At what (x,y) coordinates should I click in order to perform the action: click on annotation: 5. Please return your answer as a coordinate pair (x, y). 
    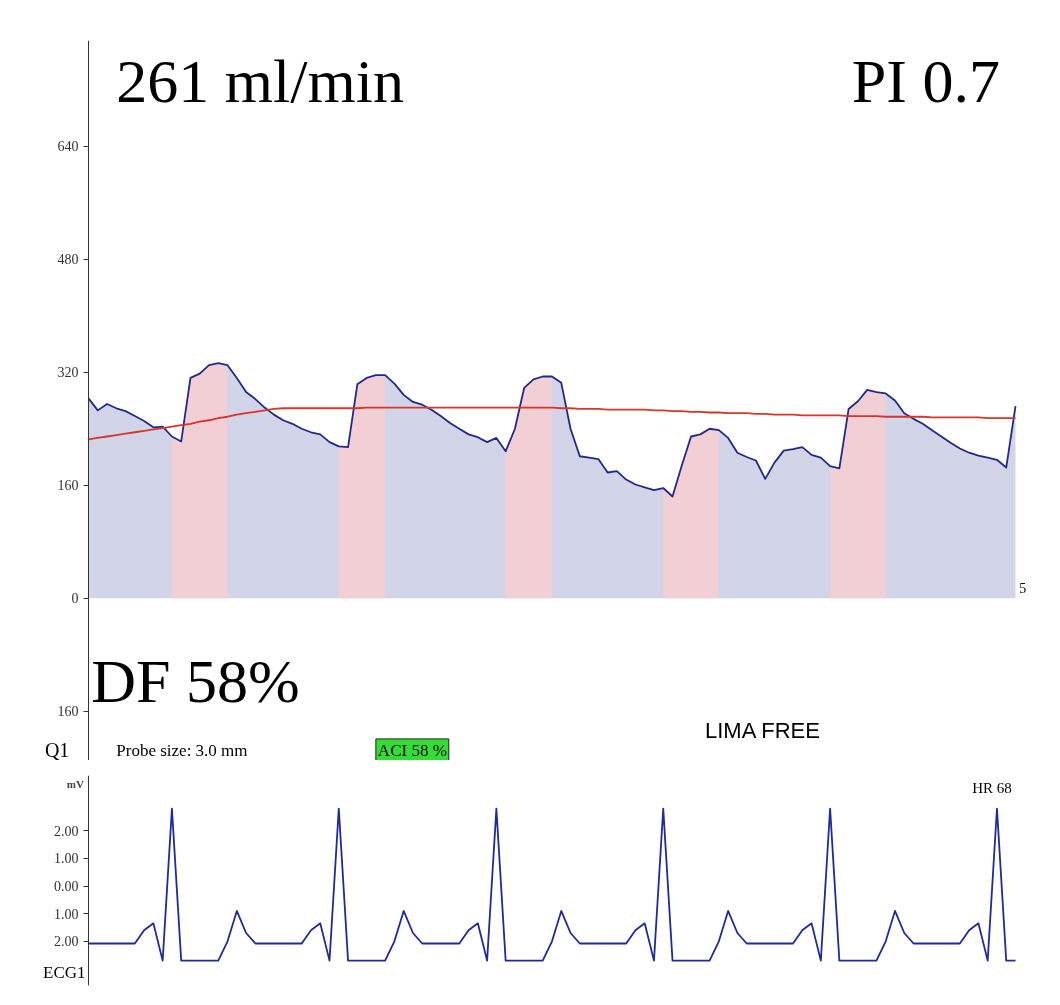
    Looking at the image, I should click on (1023, 588).